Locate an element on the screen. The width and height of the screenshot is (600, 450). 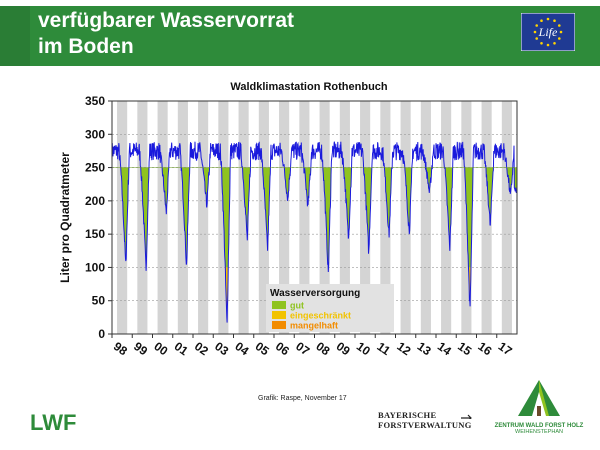
x-tick-label: 01 is located at coordinates (181, 348).